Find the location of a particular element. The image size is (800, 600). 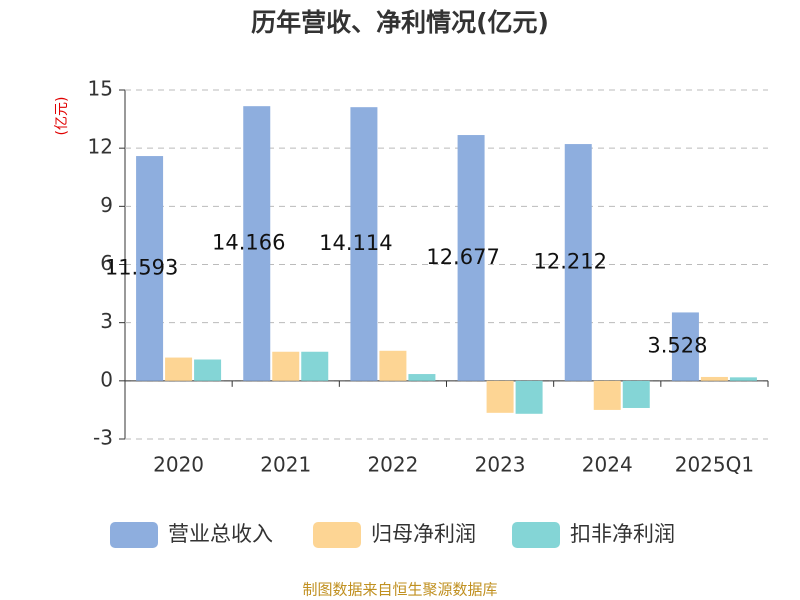

data-label: 11.593 is located at coordinates (141, 267).